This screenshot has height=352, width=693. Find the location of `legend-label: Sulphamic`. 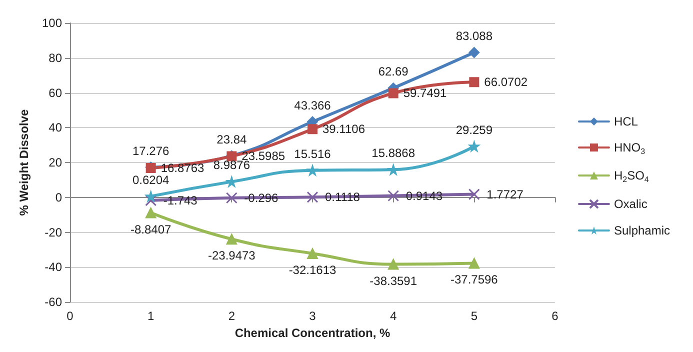

legend-label: Sulphamic is located at coordinates (642, 231).